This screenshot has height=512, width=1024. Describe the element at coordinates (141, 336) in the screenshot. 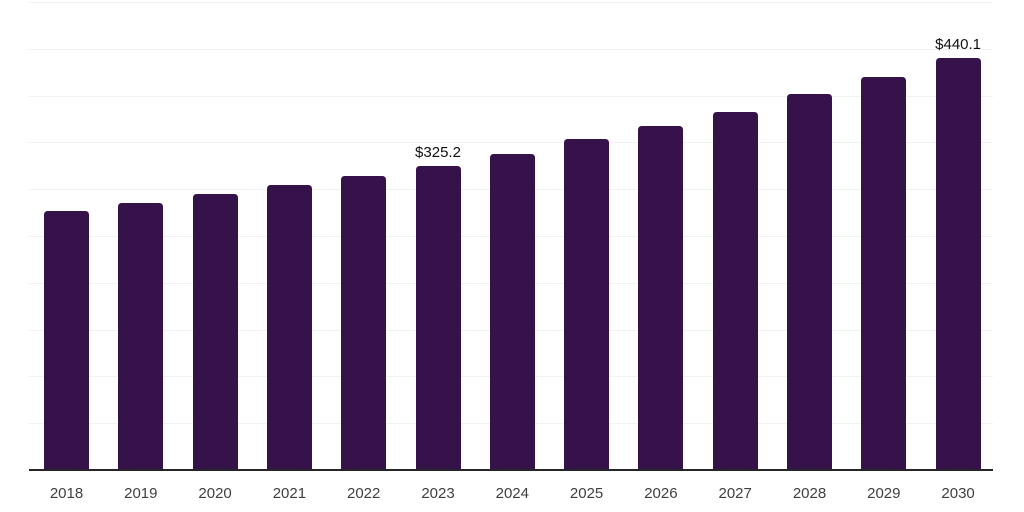

I see `bar-2019` at that location.